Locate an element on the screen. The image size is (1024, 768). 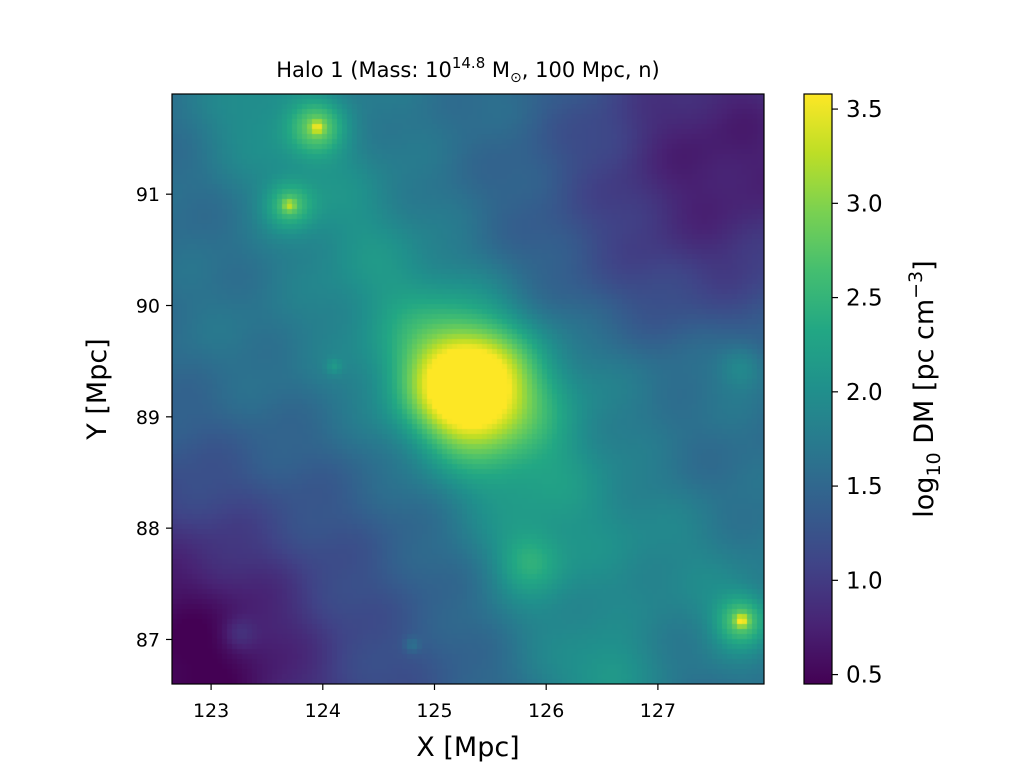
colorbar-tick-label: 1.0 is located at coordinates (864, 581).